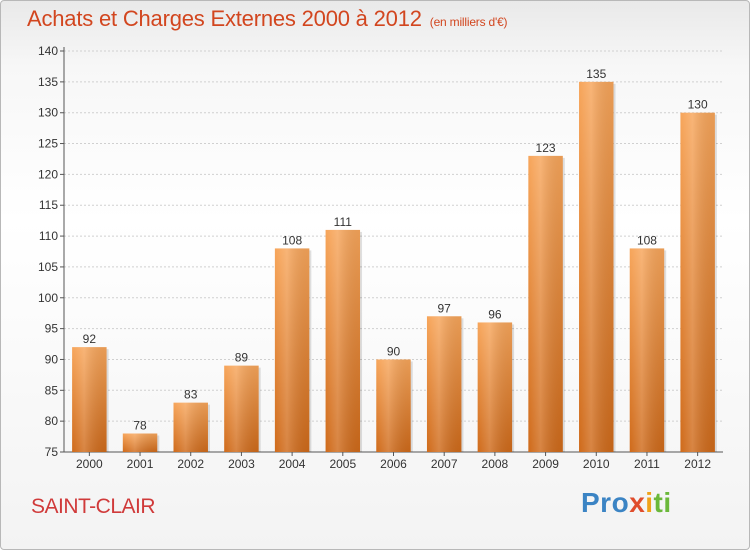  I want to click on x-tick-label: 2008, so click(495, 464).